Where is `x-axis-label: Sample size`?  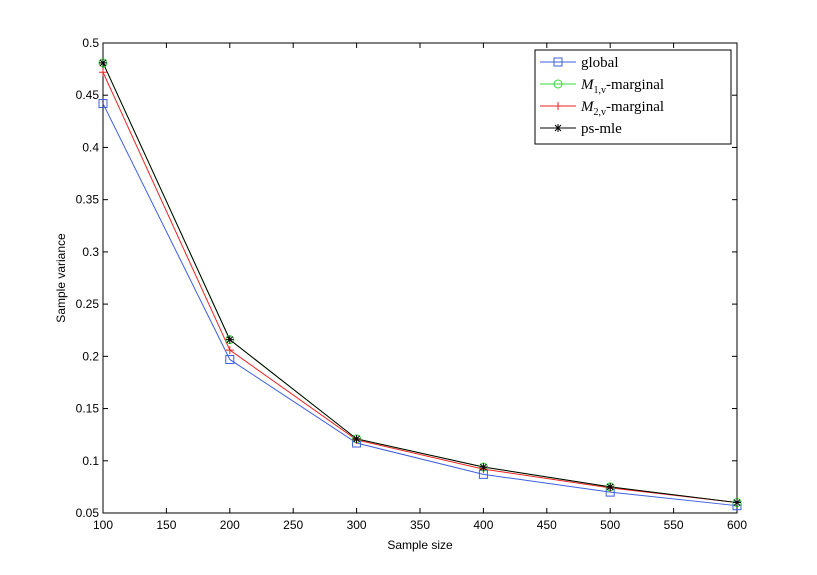
x-axis-label: Sample size is located at coordinates (420, 545).